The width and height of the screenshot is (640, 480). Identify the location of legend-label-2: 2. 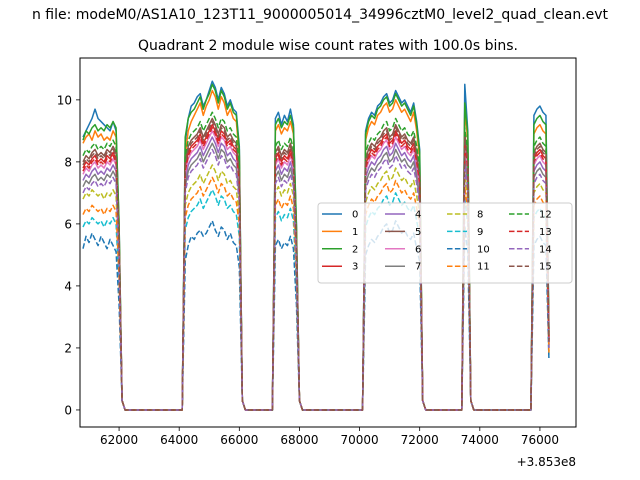
(355, 249).